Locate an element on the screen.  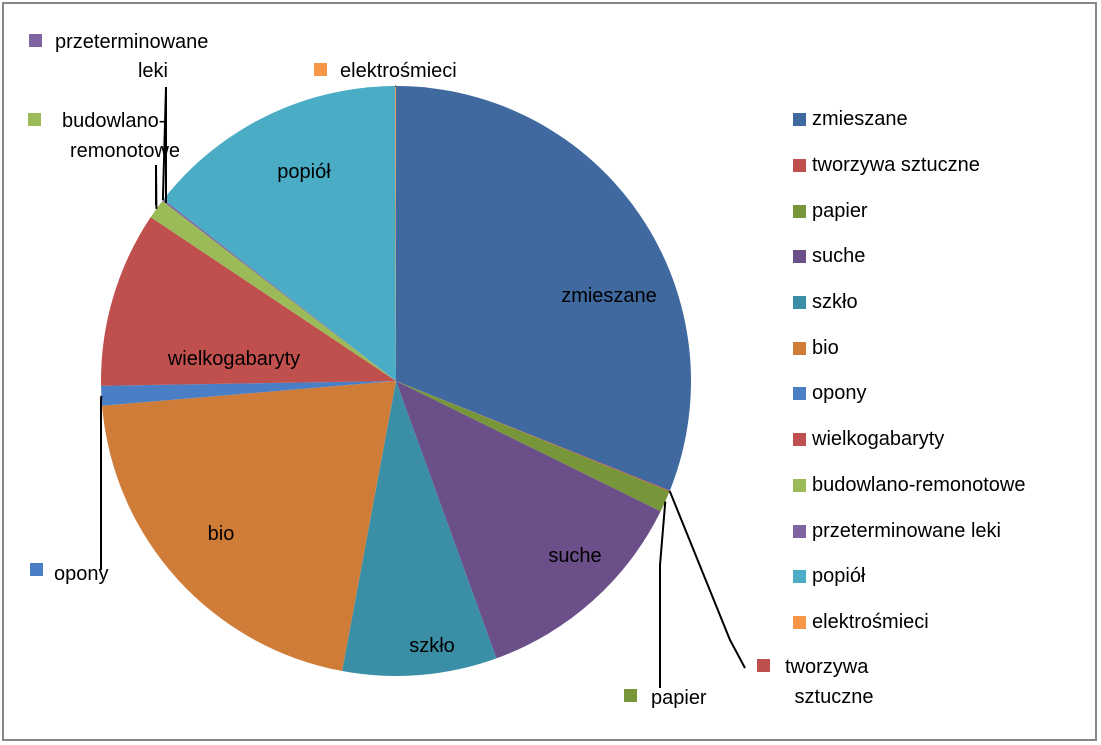
legend-label: elektrośmieci is located at coordinates (870, 621).